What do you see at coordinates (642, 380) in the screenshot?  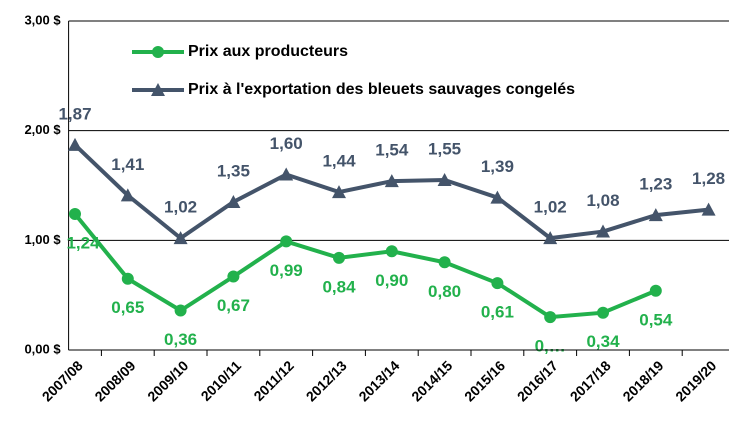 I see `x-tick-label: 2018/19` at bounding box center [642, 380].